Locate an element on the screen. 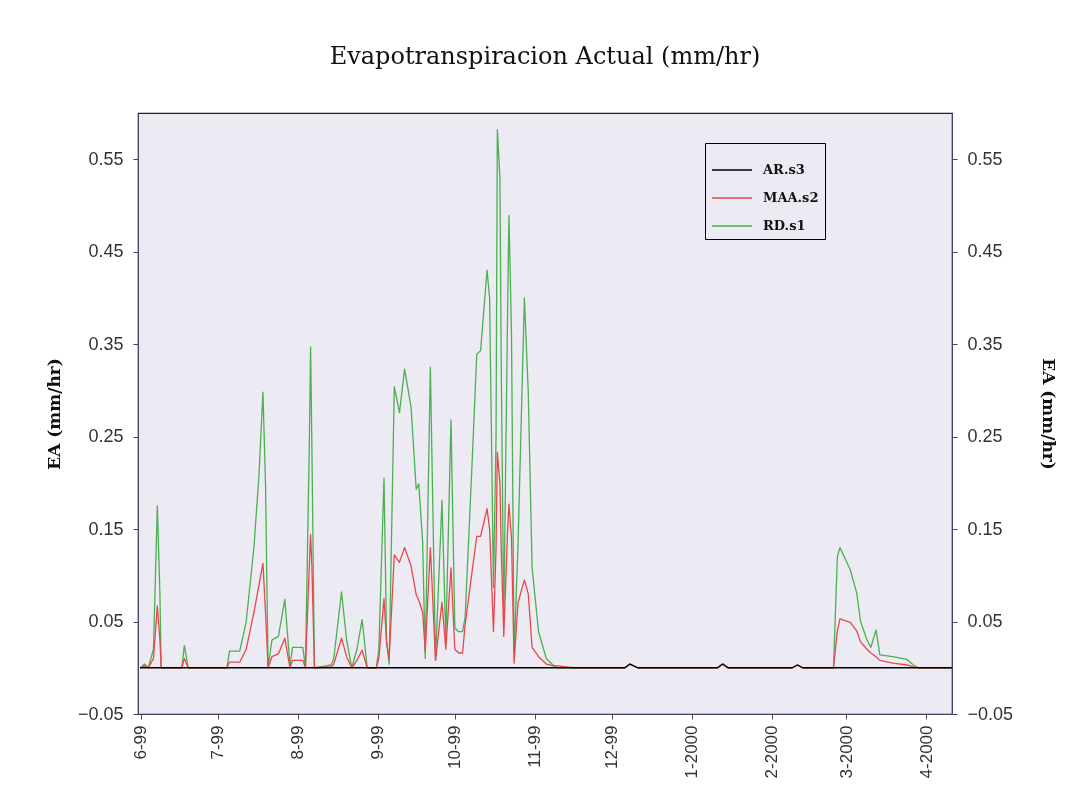 Image resolution: width=1071 pixels, height=796 pixels. x-tick-label: 9-99 is located at coordinates (378, 742).